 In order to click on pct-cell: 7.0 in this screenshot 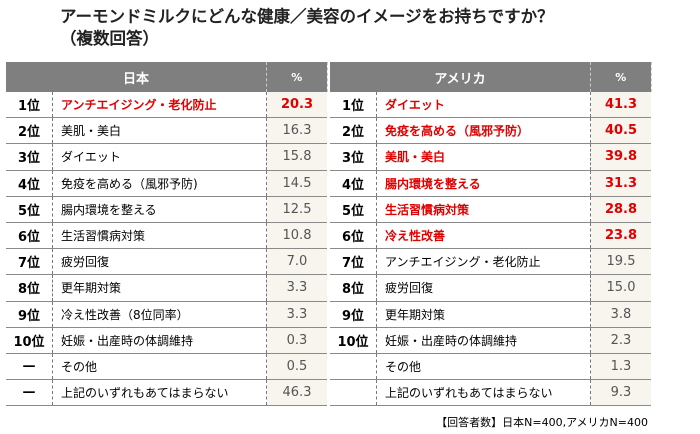, I will do `click(296, 262)`.